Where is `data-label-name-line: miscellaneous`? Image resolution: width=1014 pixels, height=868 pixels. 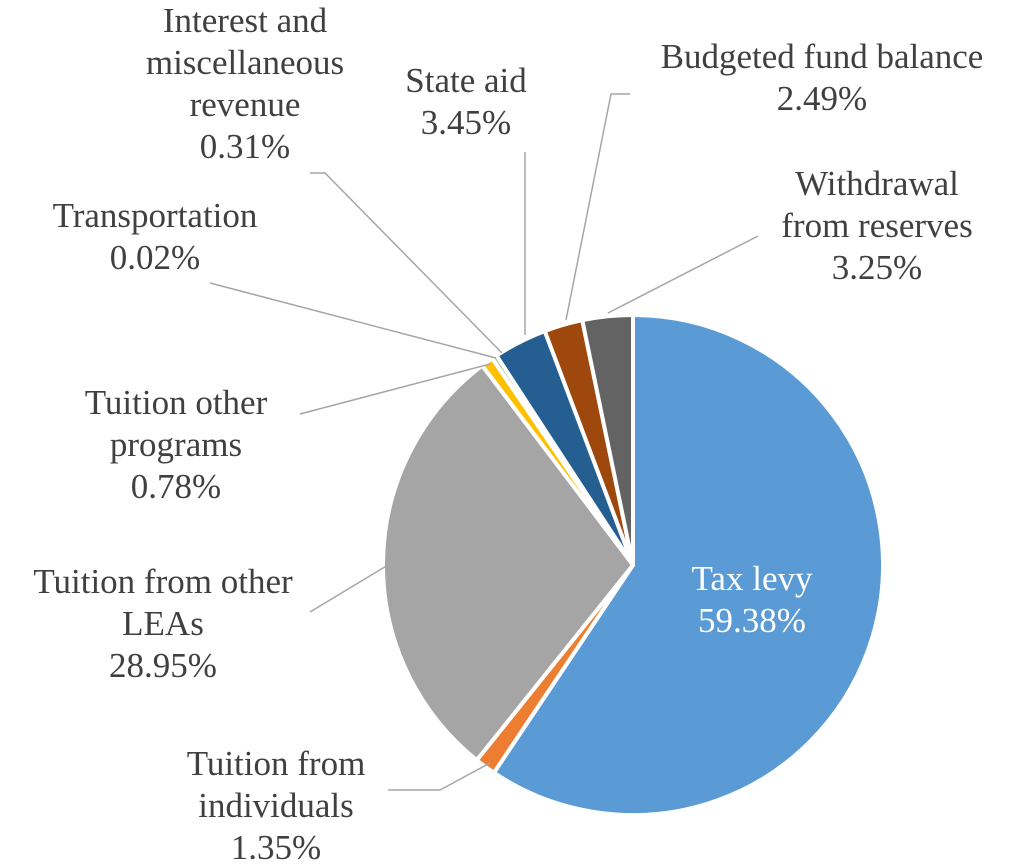
data-label-name-line: miscellaneous is located at coordinates (245, 62).